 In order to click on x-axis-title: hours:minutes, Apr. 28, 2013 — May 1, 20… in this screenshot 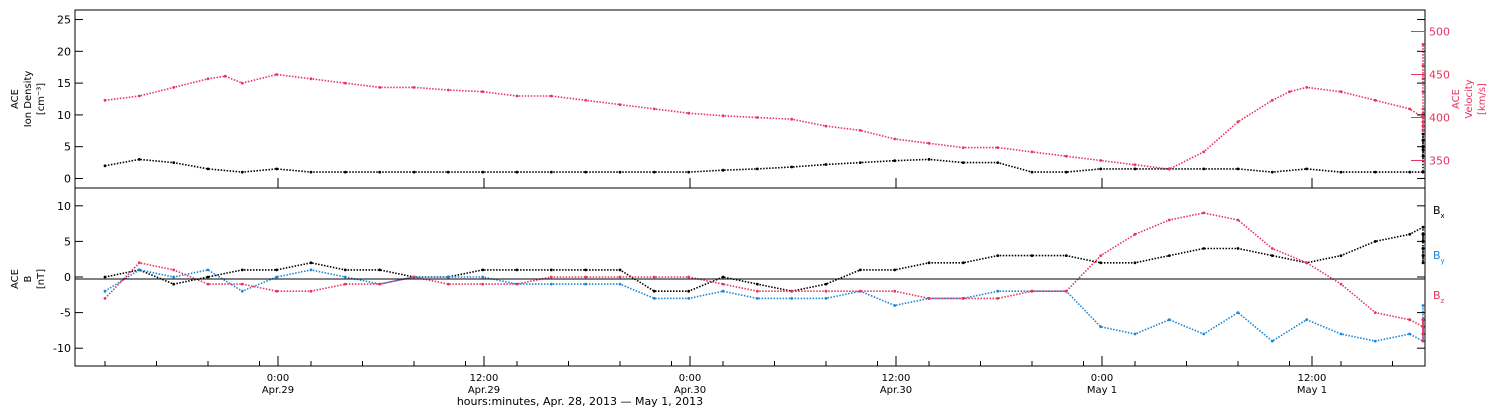, I will do `click(580, 401)`.